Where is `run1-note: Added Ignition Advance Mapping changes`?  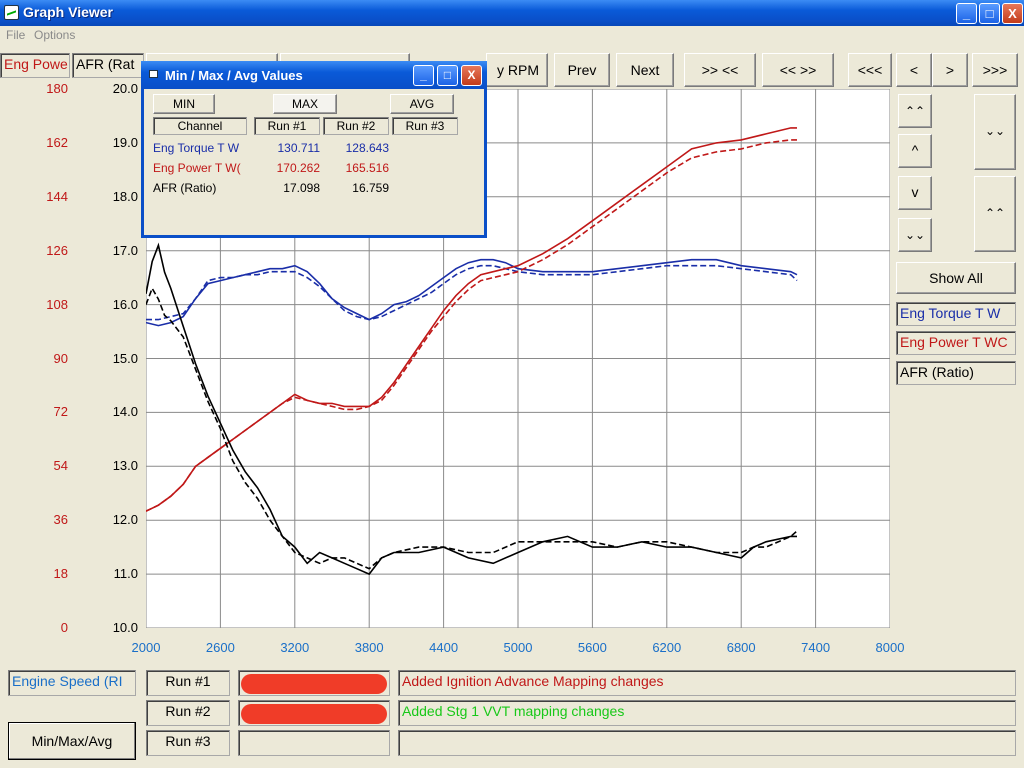
run1-note: Added Ignition Advance Mapping changes is located at coordinates (707, 683).